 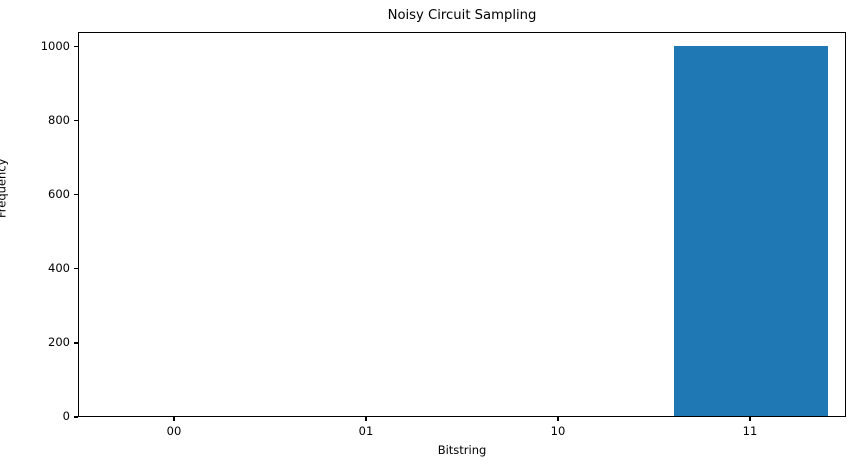 I want to click on x-tick-label: 01, so click(x=366, y=431).